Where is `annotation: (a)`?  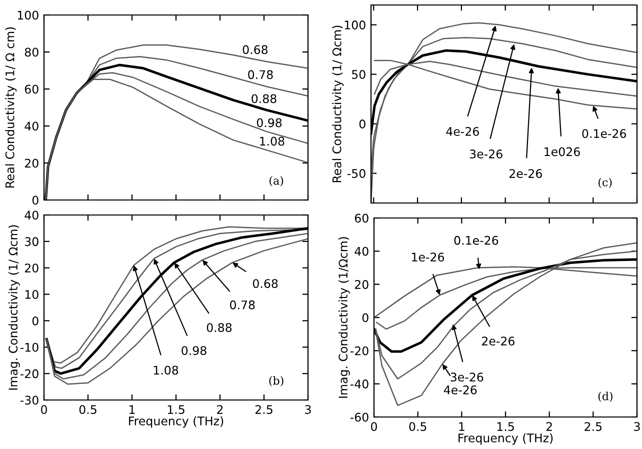 annotation: (a) is located at coordinates (277, 181).